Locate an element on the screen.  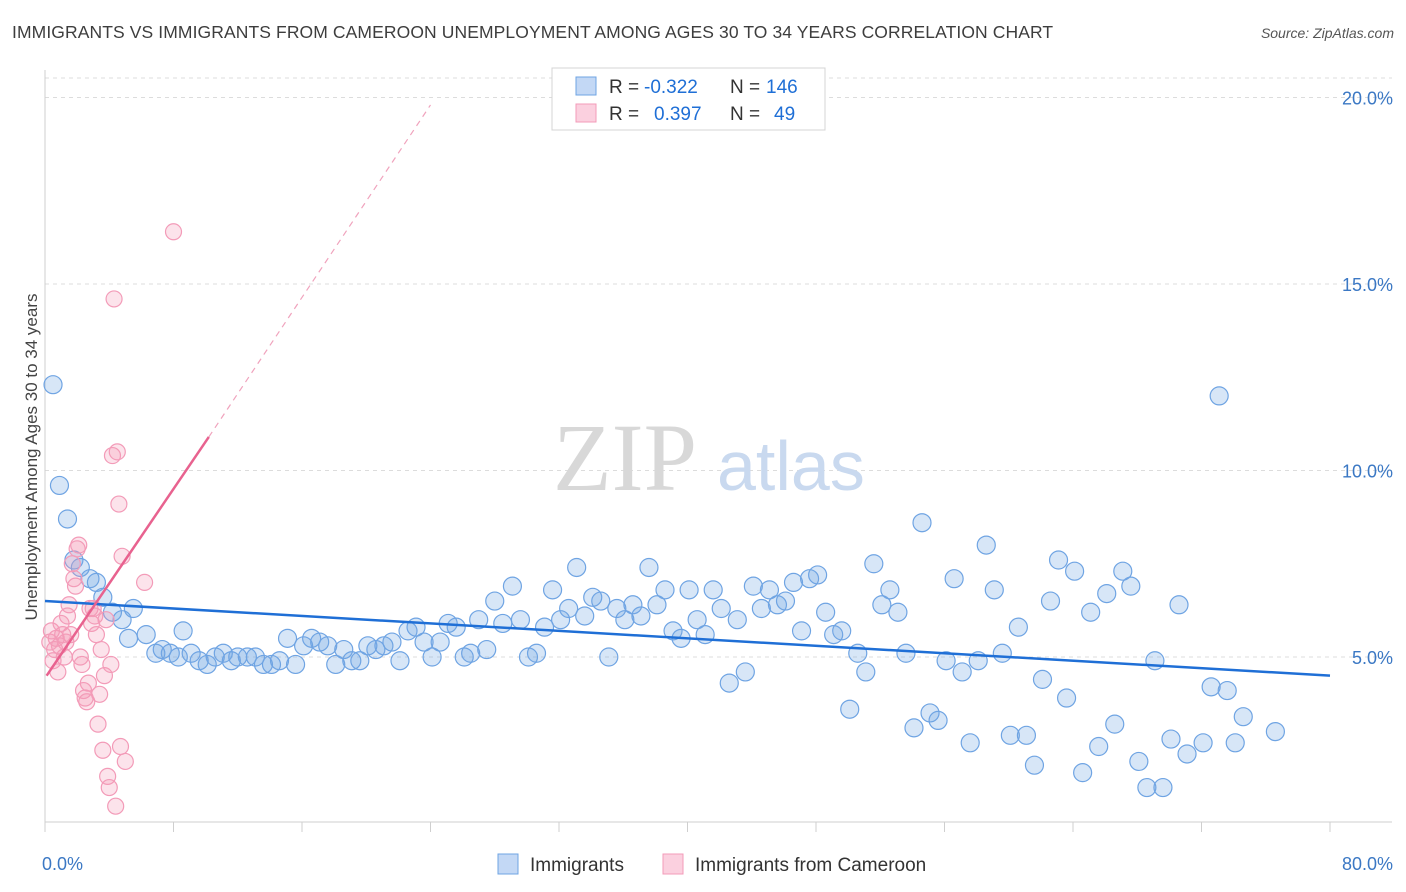
legend-n-value-blue: 146 is located at coordinates (782, 87).